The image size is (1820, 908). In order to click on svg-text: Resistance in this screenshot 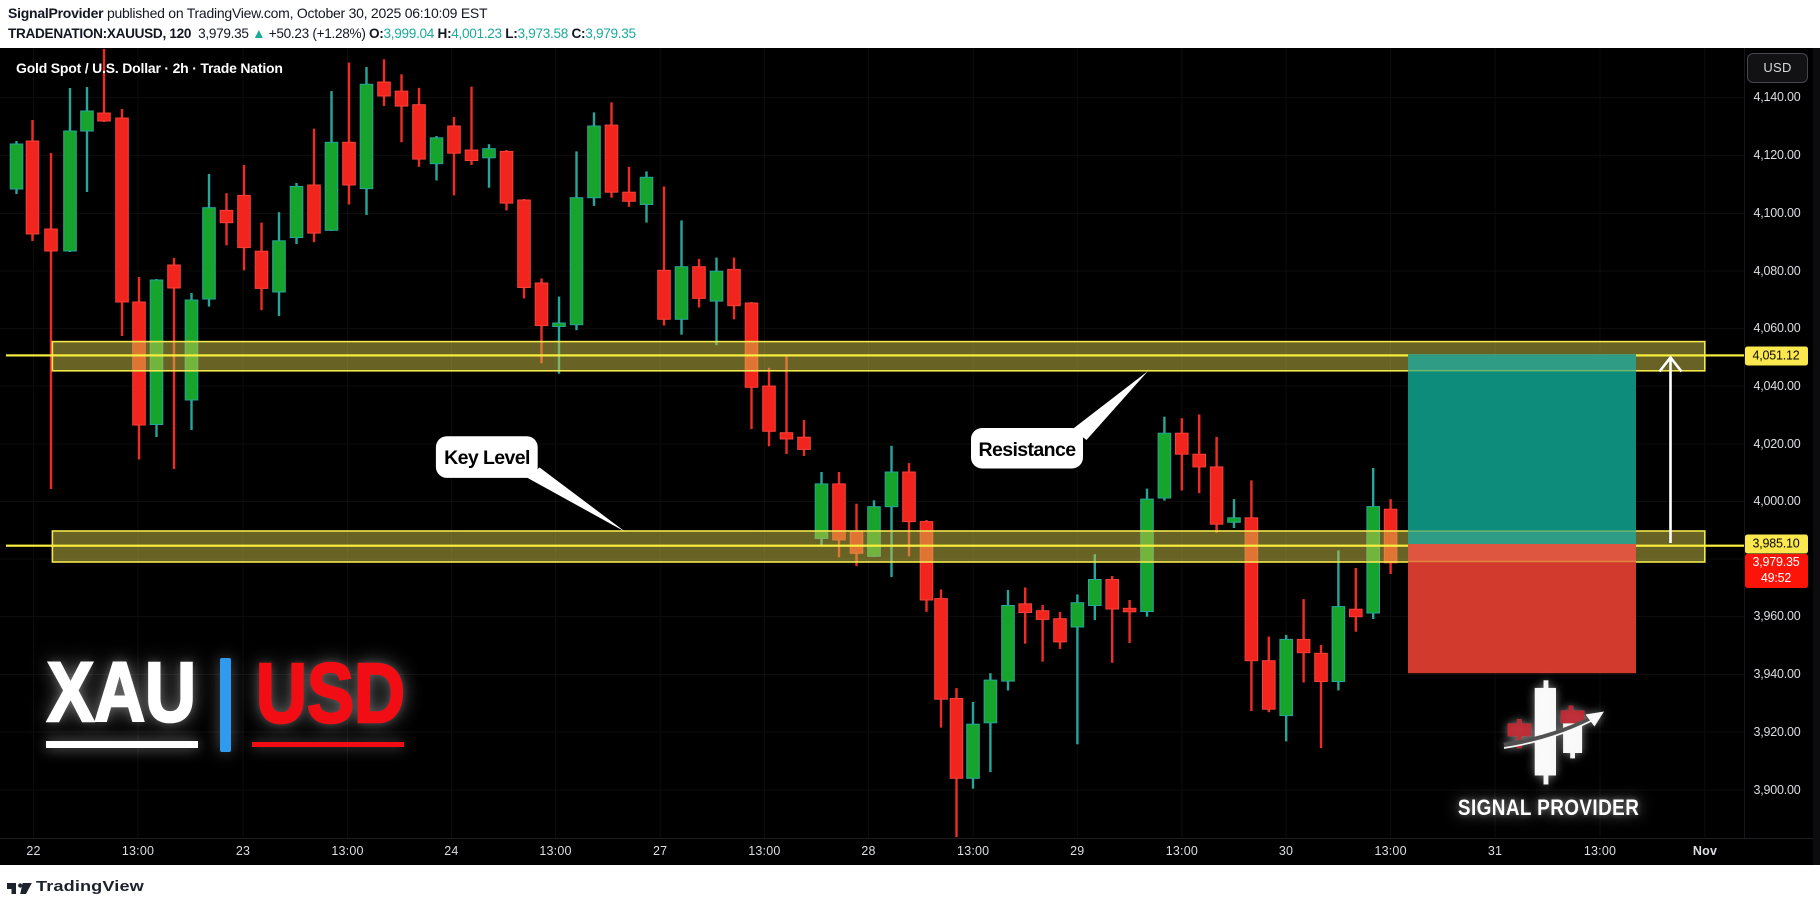, I will do `click(1028, 450)`.